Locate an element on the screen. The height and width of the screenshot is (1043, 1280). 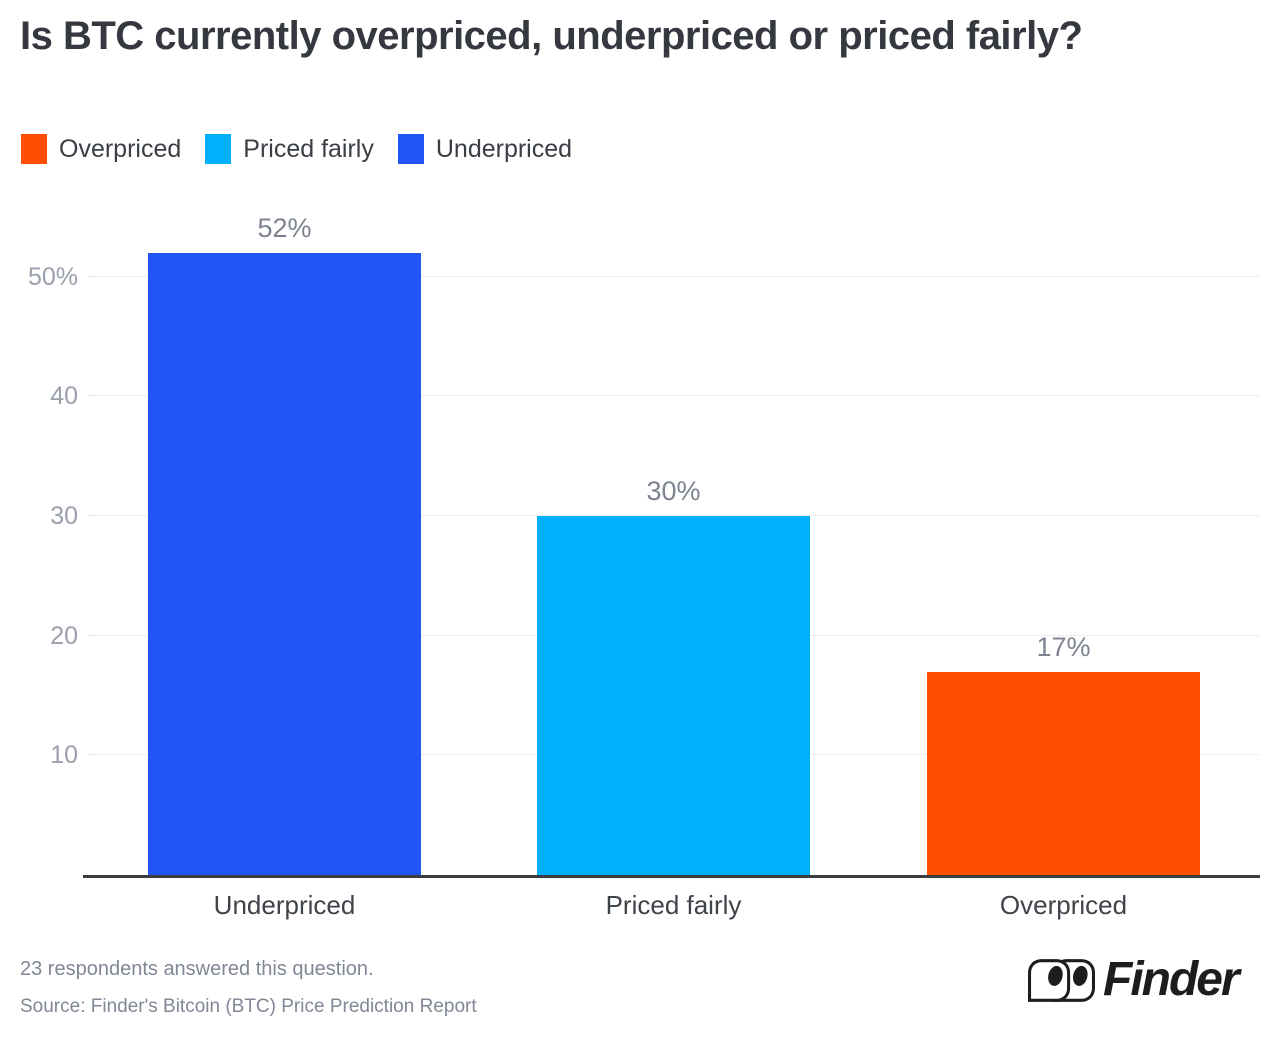
legend-item-overpriced: Overpriced is located at coordinates (101, 149).